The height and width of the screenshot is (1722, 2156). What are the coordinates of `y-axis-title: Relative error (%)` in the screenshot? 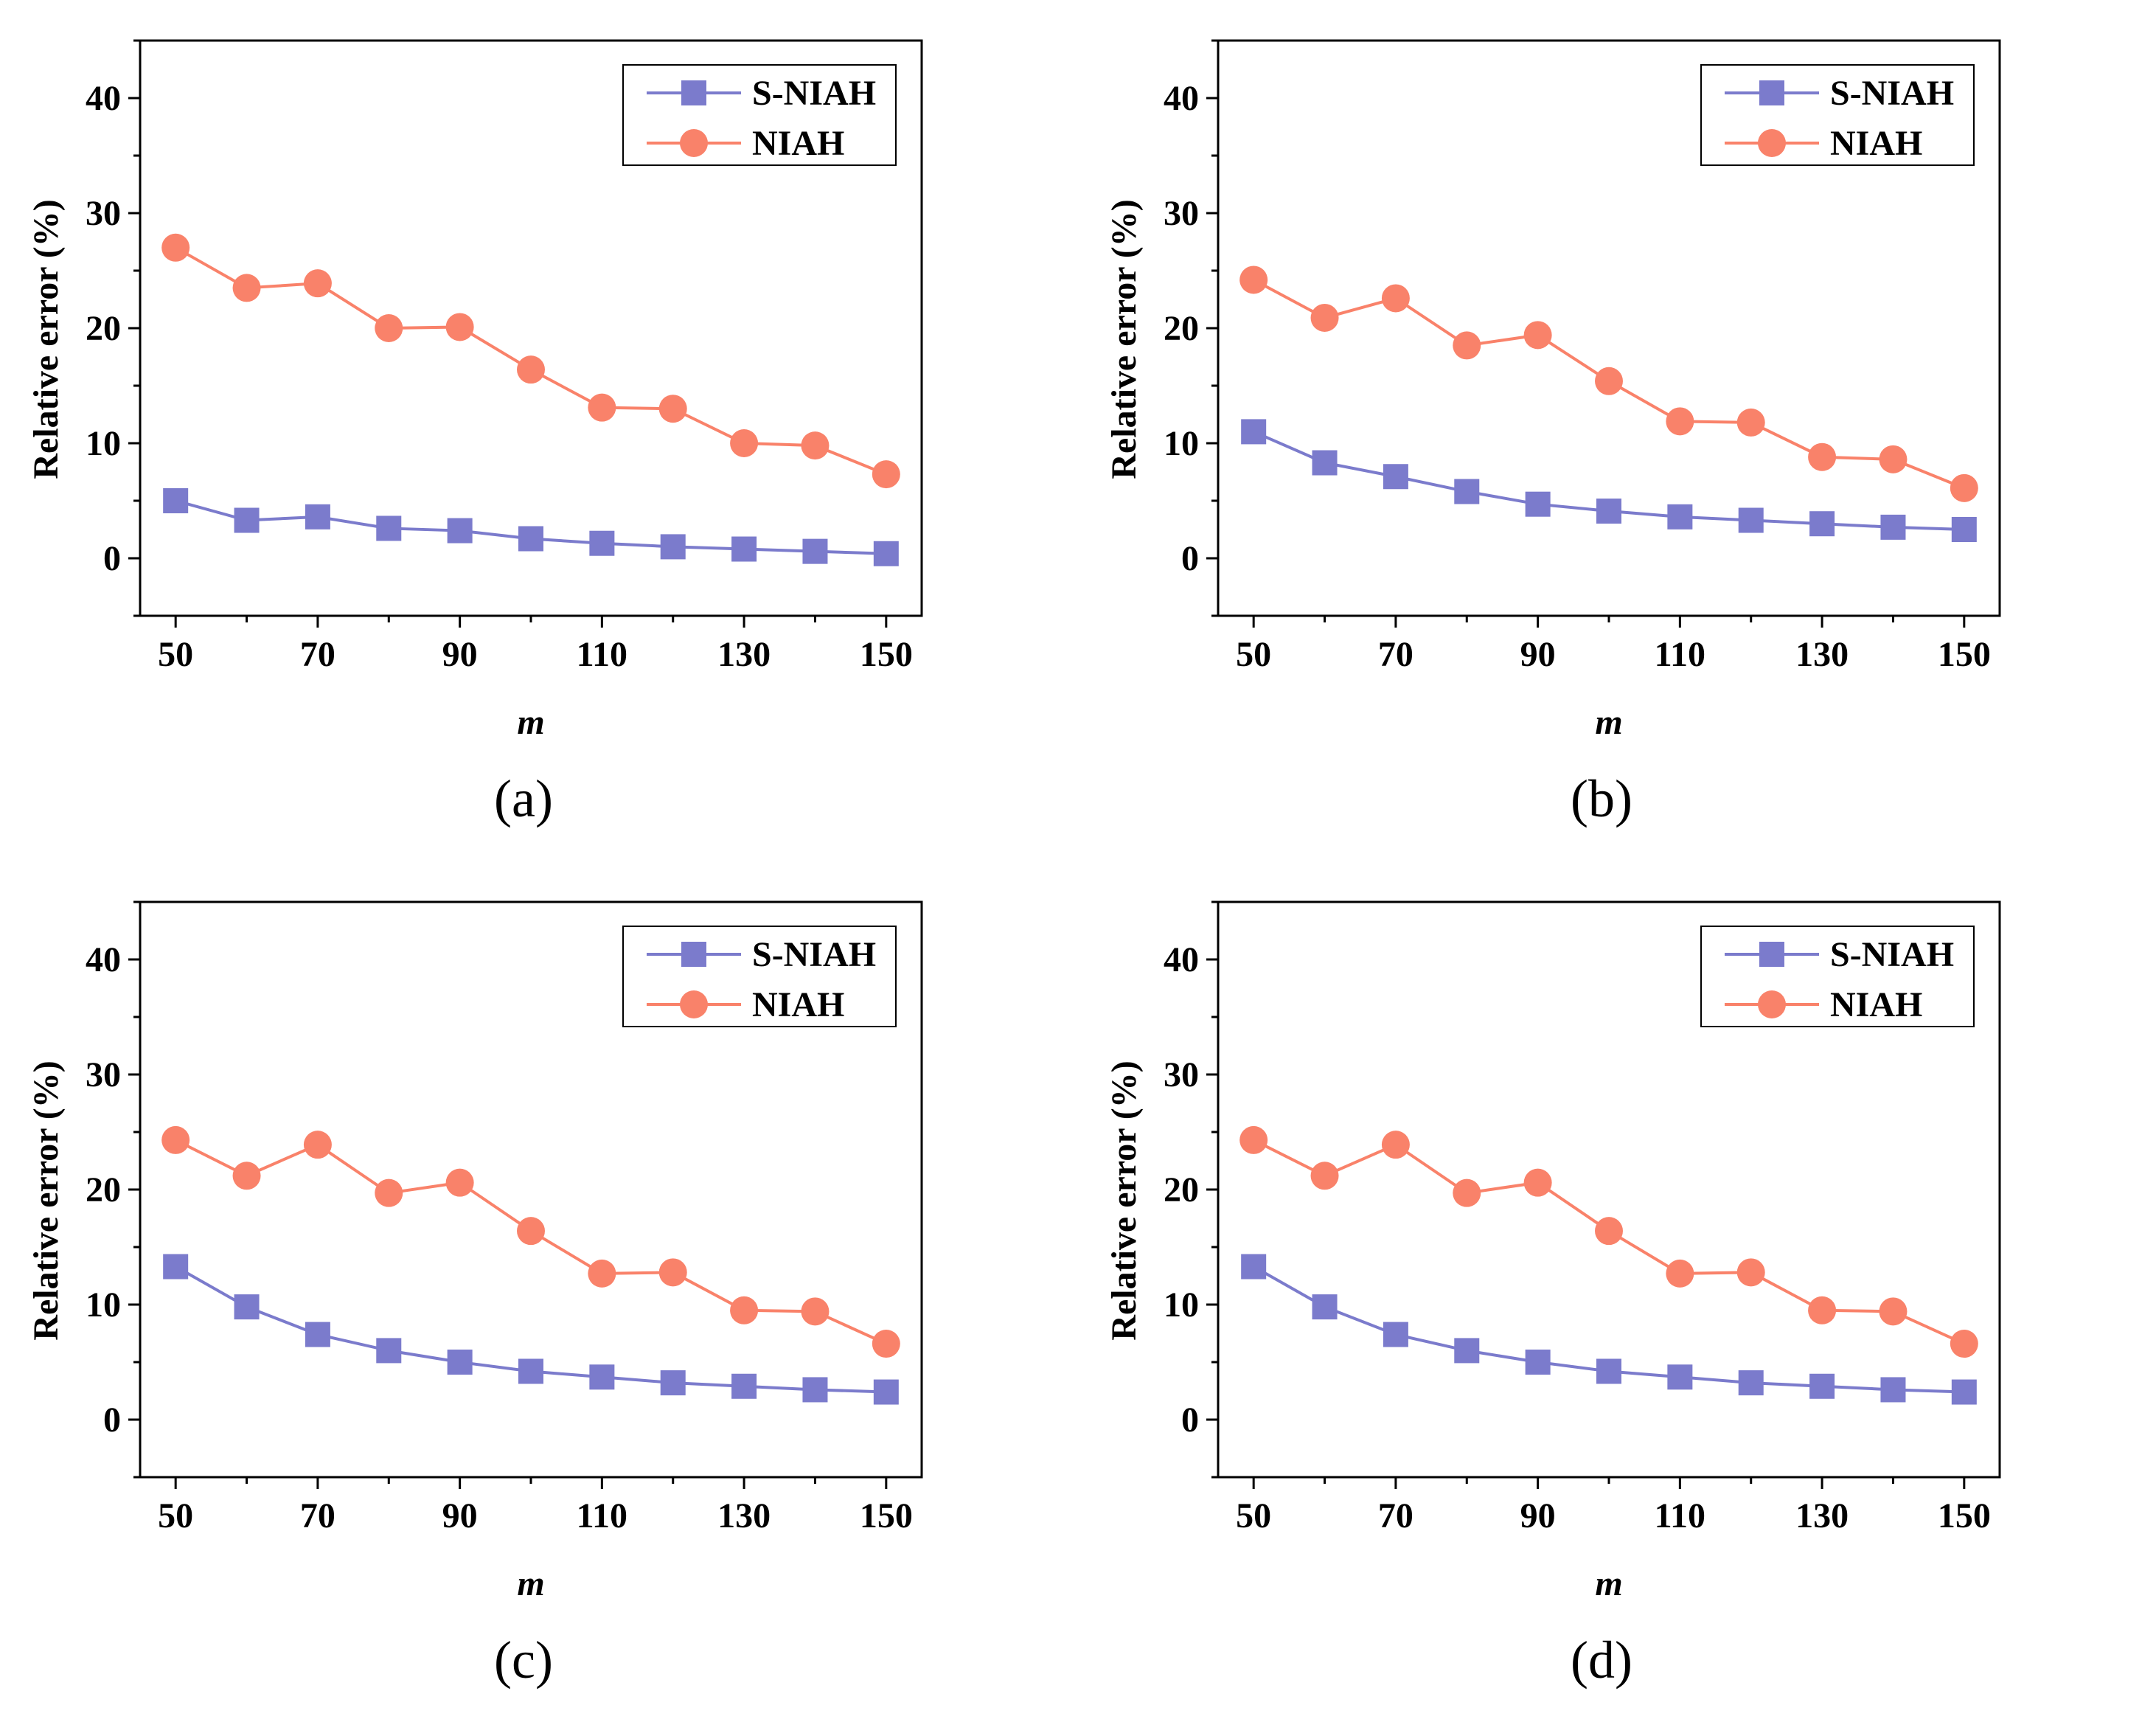 It's located at (46, 339).